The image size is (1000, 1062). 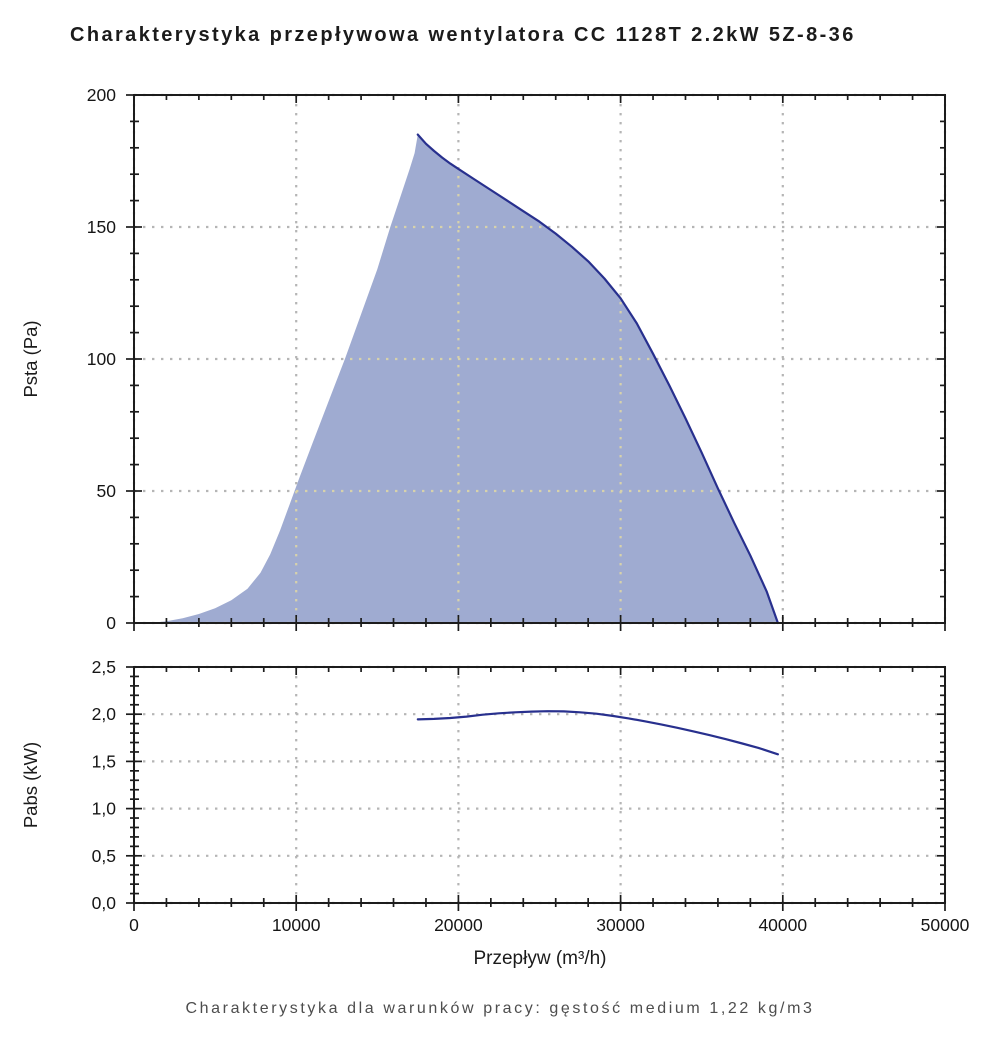 What do you see at coordinates (945, 925) in the screenshot?
I see `svg-text: 50000` at bounding box center [945, 925].